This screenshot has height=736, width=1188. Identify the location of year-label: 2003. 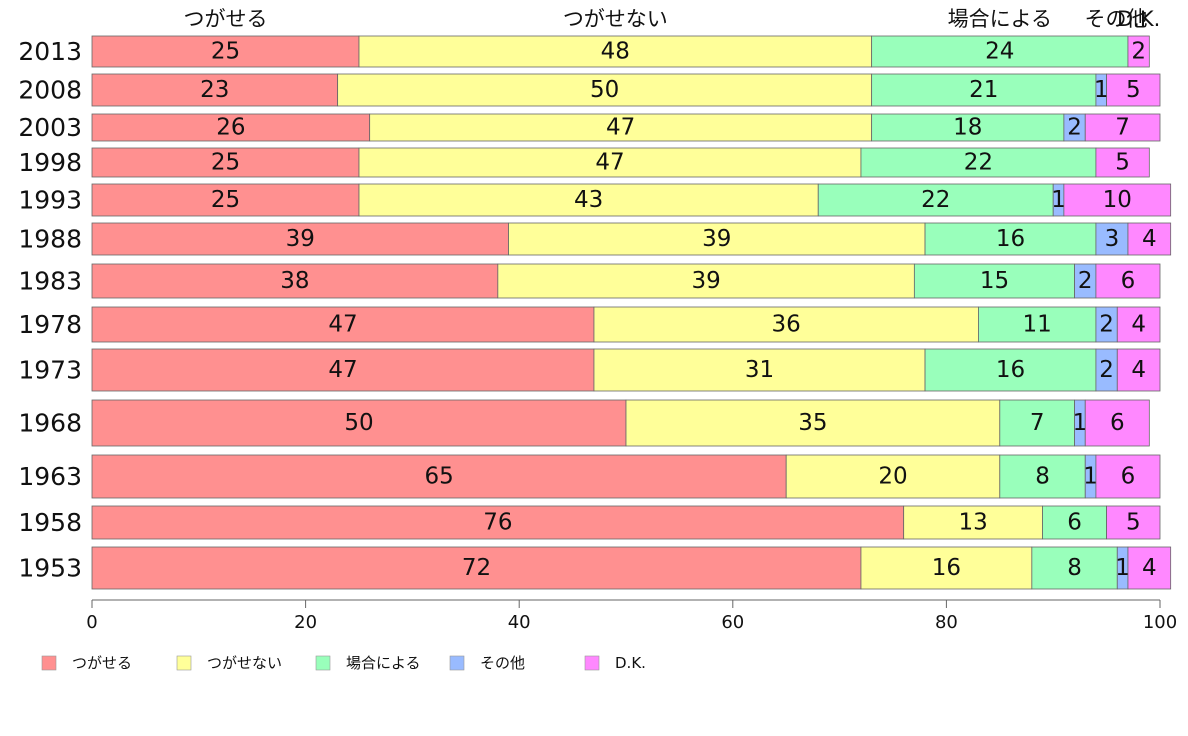
(50, 127).